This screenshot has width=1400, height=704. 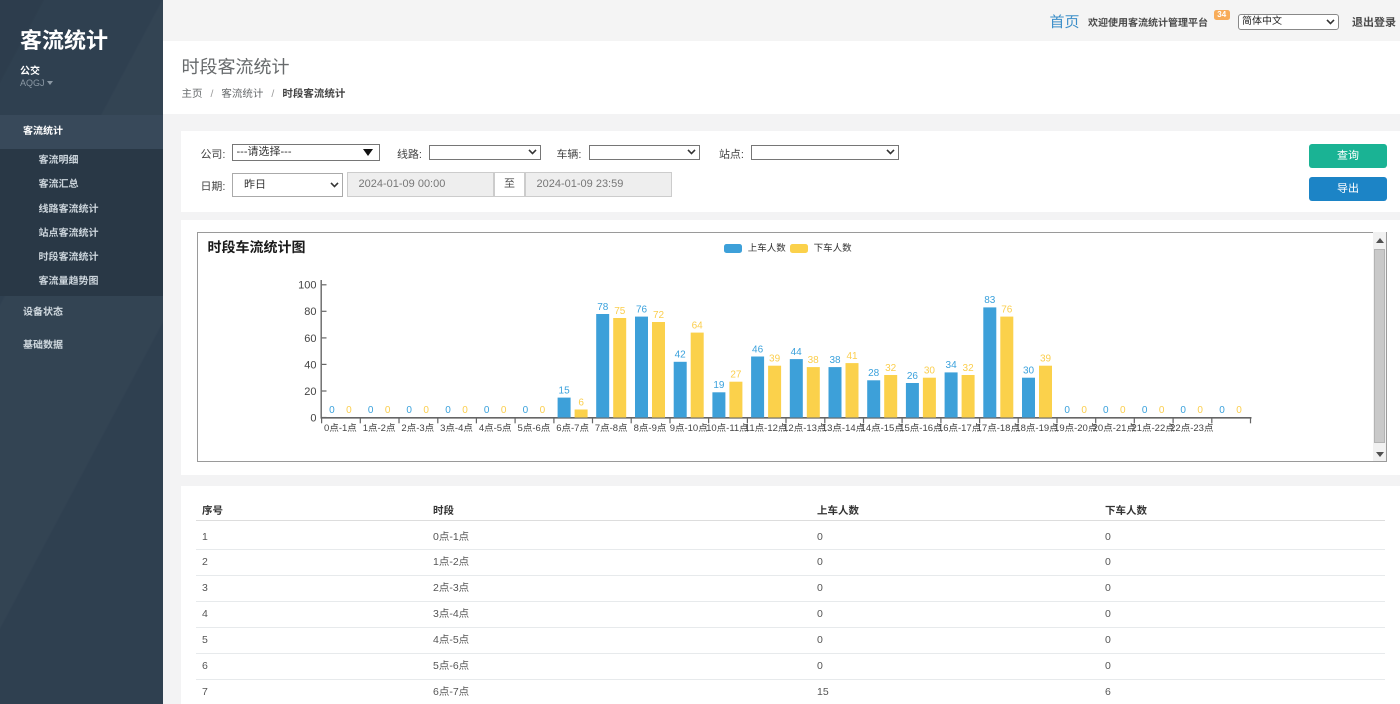 What do you see at coordinates (766, 428) in the screenshot?
I see `svg-text: 11点-12点` at bounding box center [766, 428].